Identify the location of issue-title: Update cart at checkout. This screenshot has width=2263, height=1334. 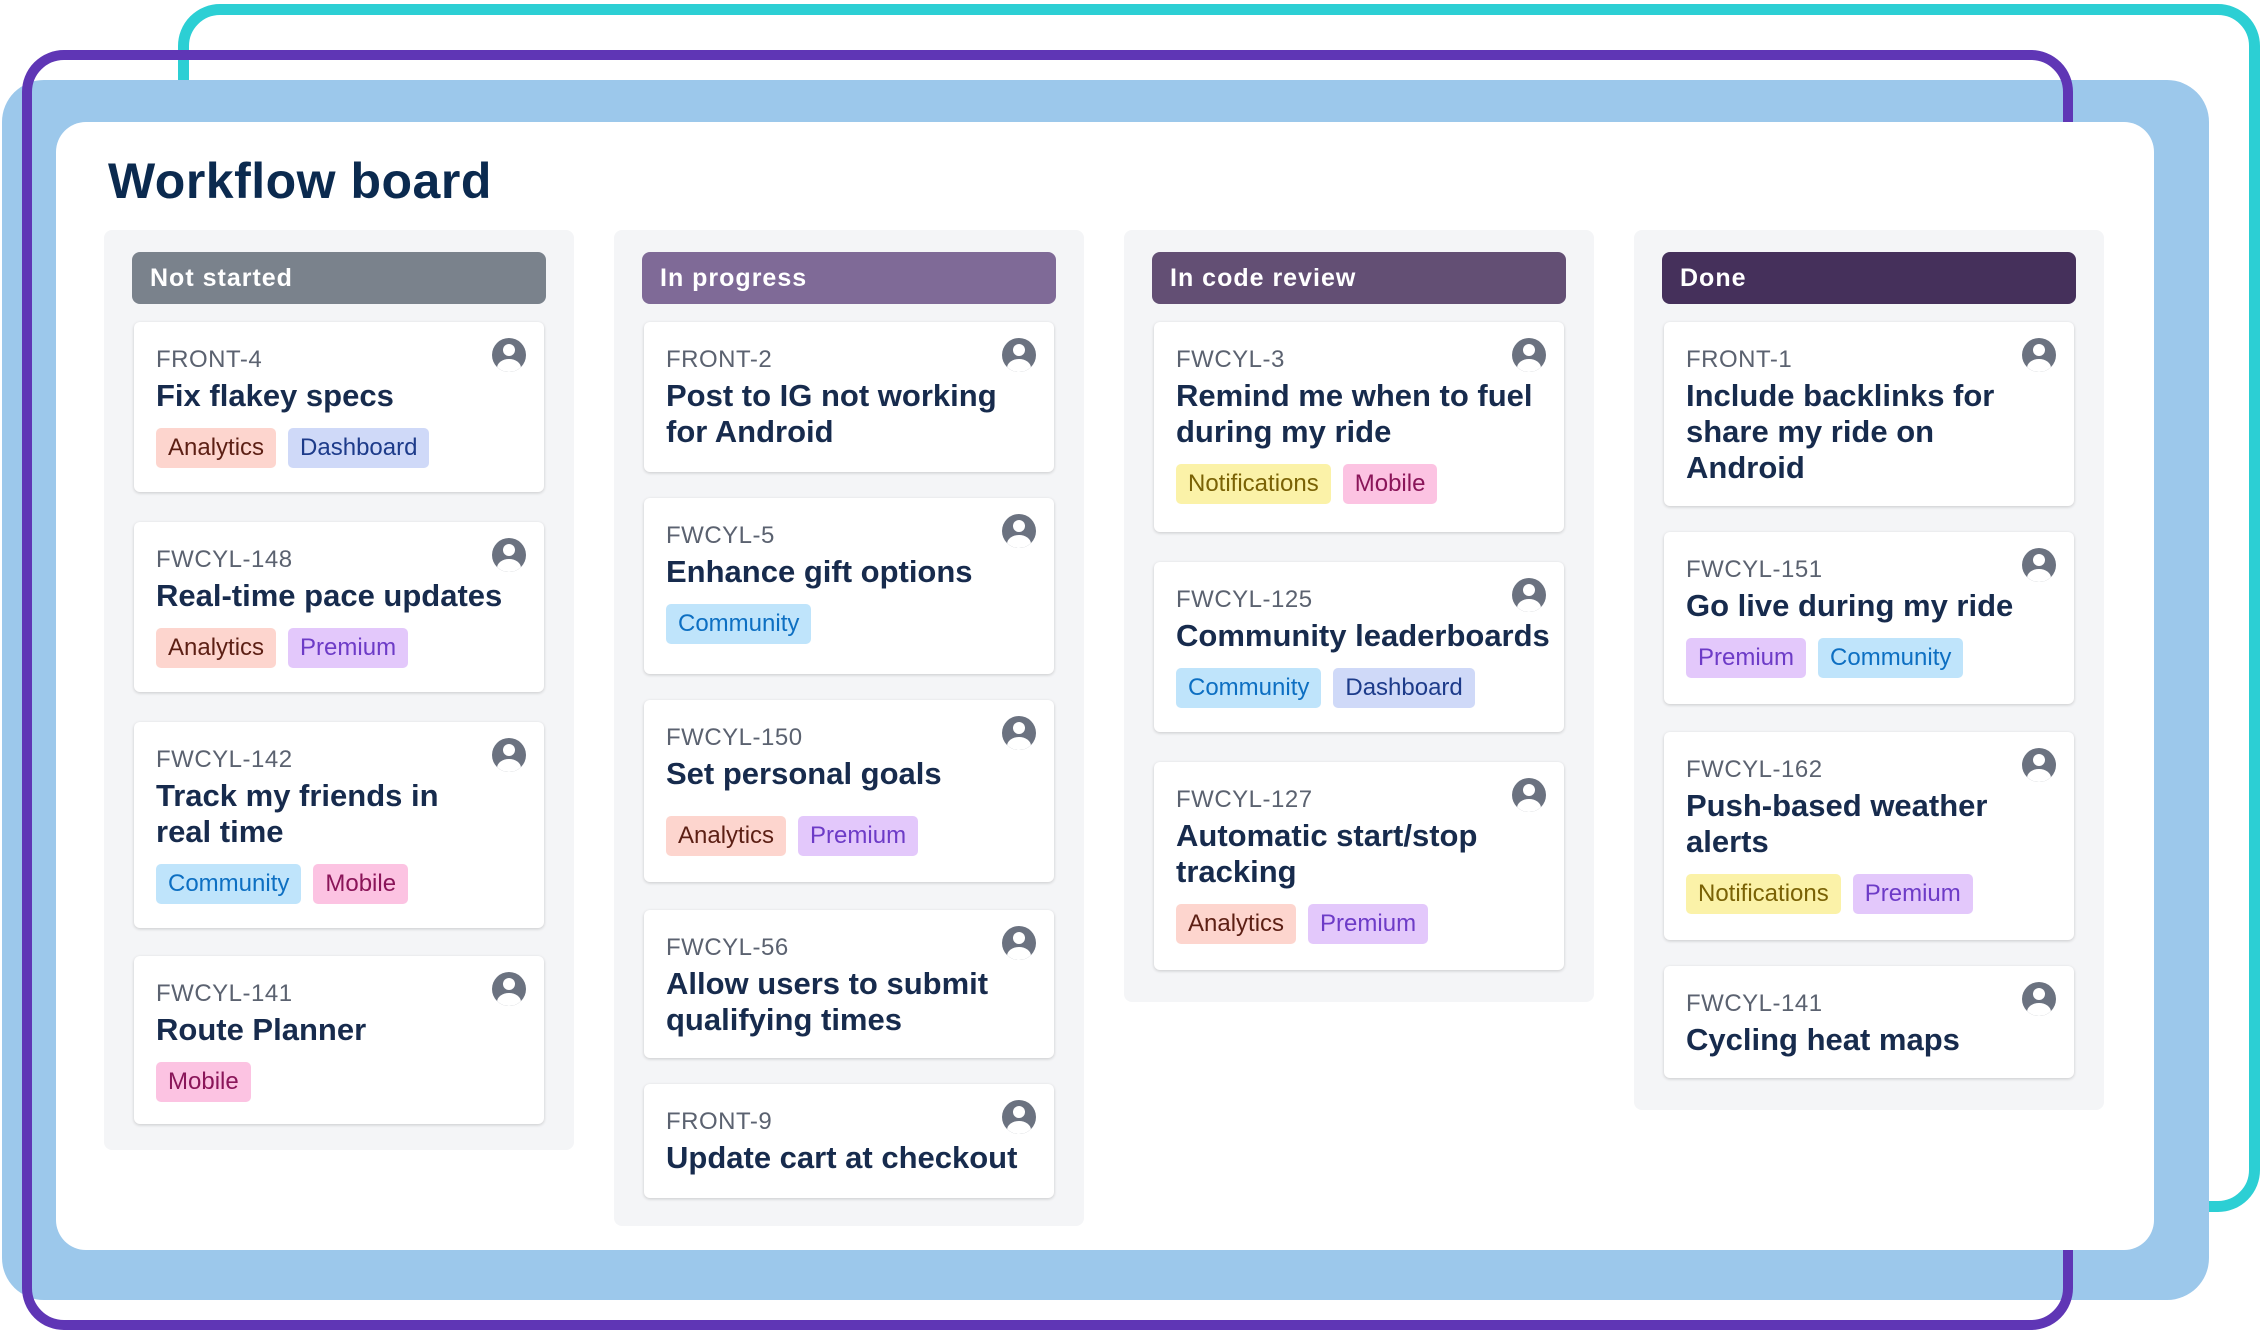
(842, 1157).